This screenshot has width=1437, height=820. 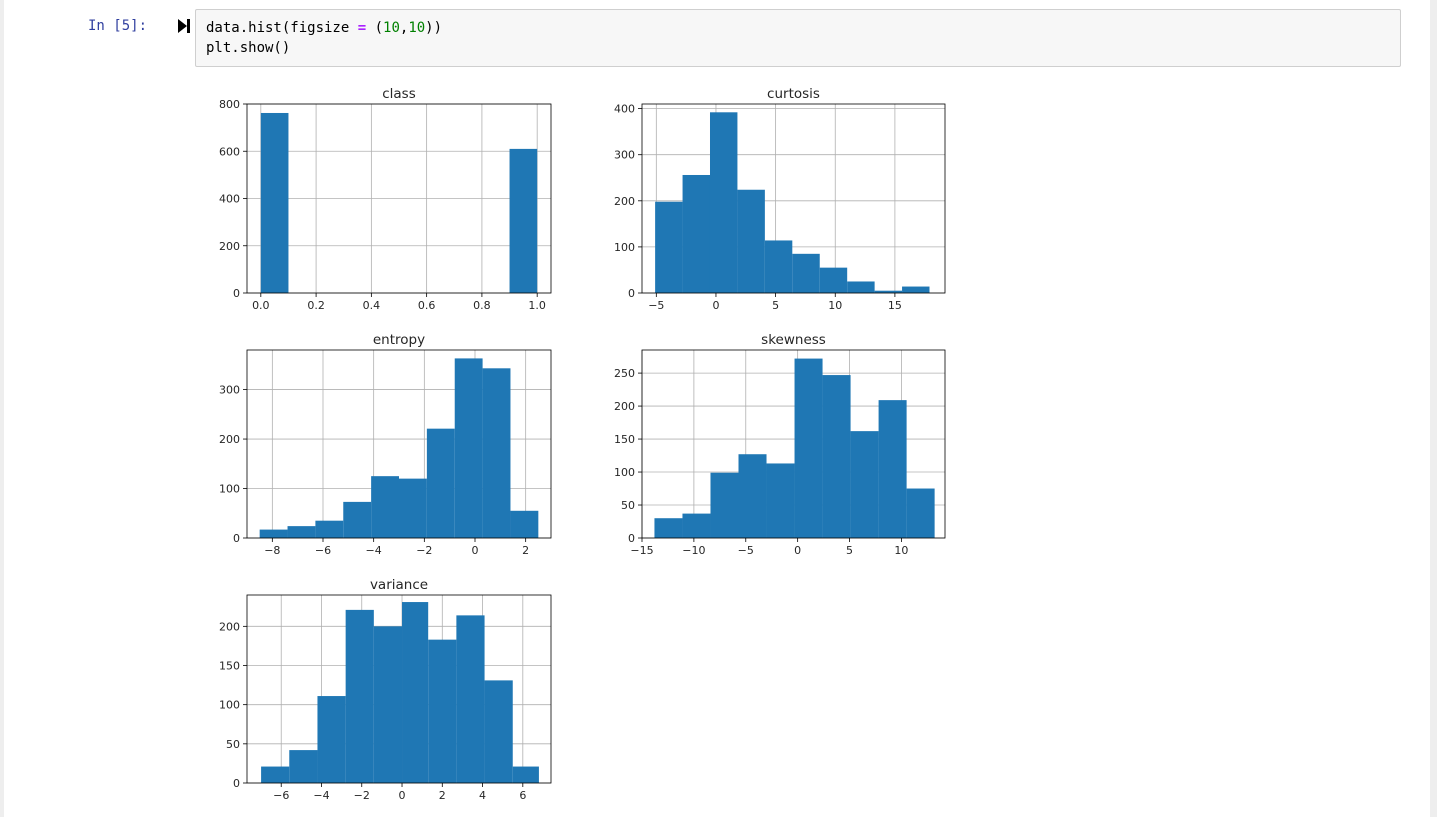 I want to click on x-tick-label: 0.8, so click(x=482, y=305).